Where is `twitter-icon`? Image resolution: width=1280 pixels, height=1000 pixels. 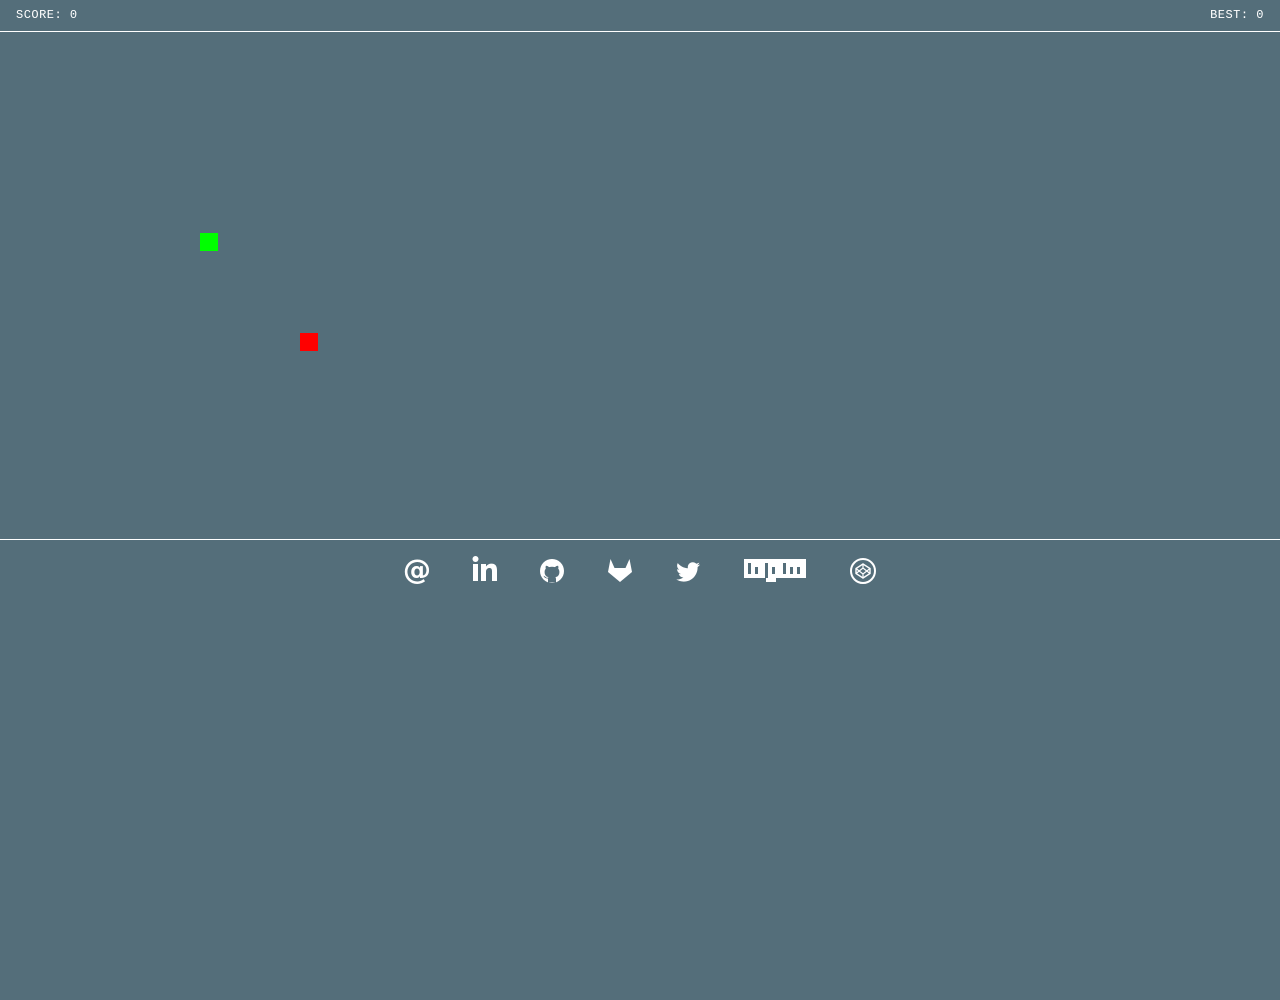
twitter-icon is located at coordinates (688, 570).